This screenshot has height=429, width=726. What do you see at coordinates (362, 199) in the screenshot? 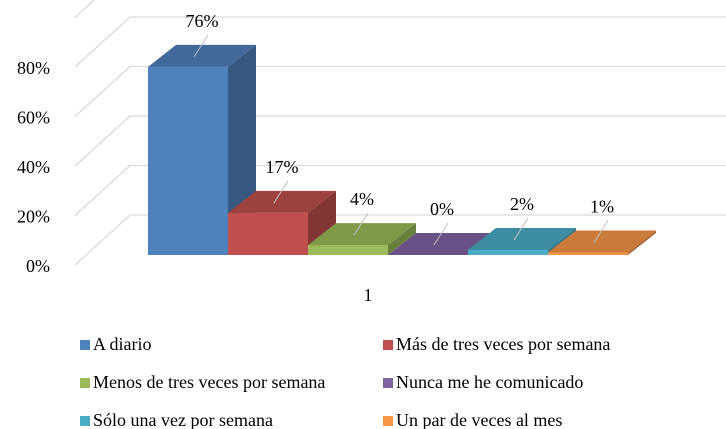
I see `value-label: 4%` at bounding box center [362, 199].